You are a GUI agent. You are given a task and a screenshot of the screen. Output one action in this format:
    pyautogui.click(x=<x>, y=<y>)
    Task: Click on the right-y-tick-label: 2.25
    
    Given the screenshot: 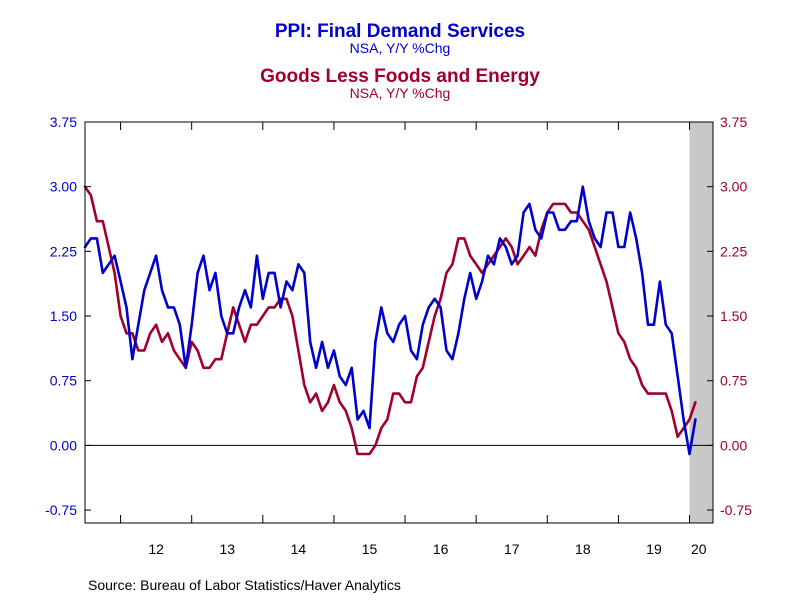 What is the action you would take?
    pyautogui.click(x=733, y=251)
    